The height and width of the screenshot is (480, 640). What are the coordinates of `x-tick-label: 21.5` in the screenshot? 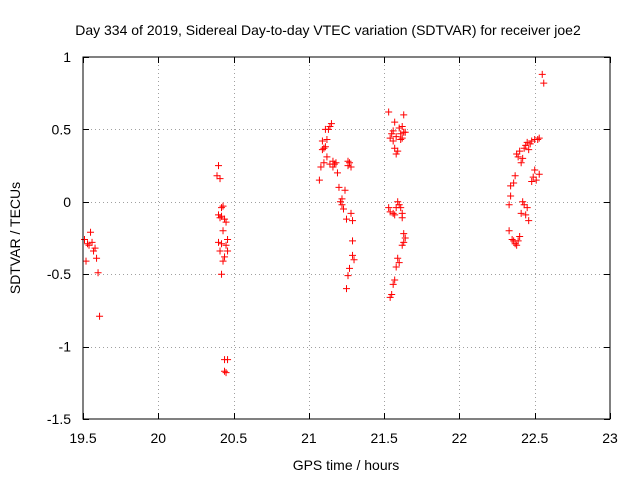 It's located at (384, 438).